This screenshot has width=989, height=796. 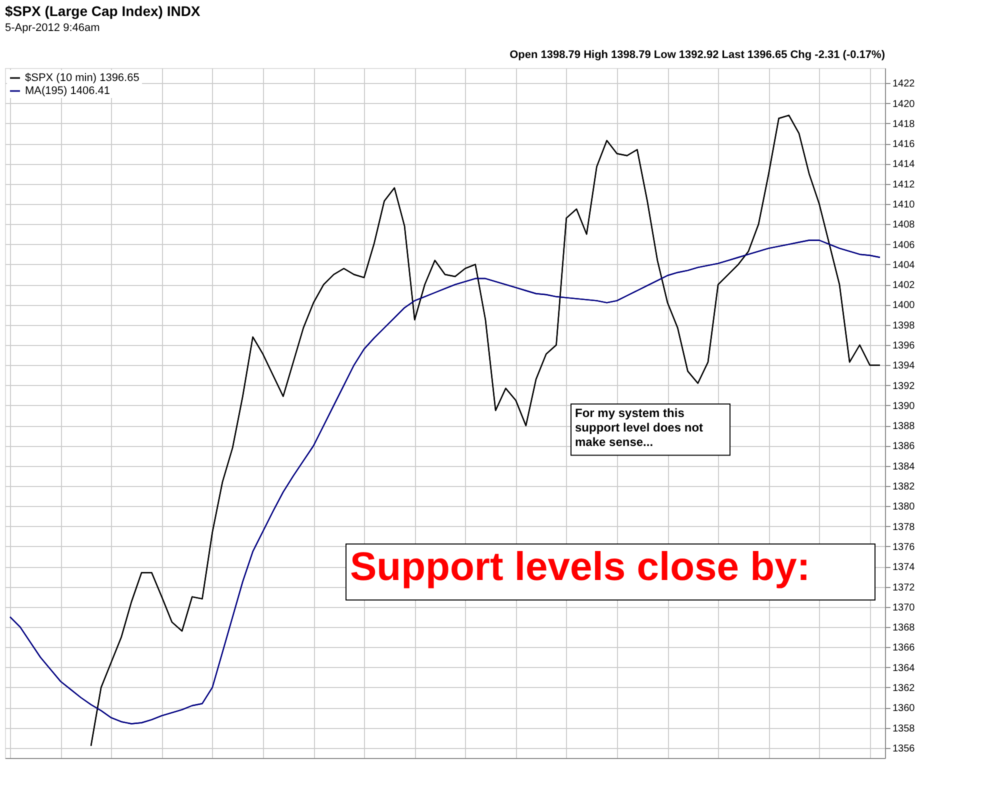 I want to click on y-tick-label: 1404, so click(x=904, y=265).